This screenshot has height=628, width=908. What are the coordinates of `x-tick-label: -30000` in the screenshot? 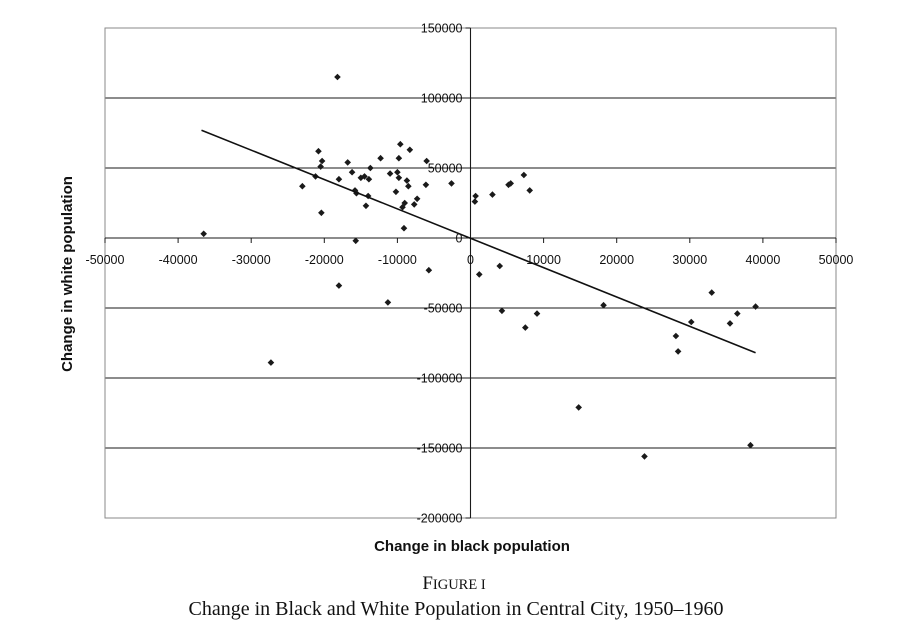 It's located at (251, 260).